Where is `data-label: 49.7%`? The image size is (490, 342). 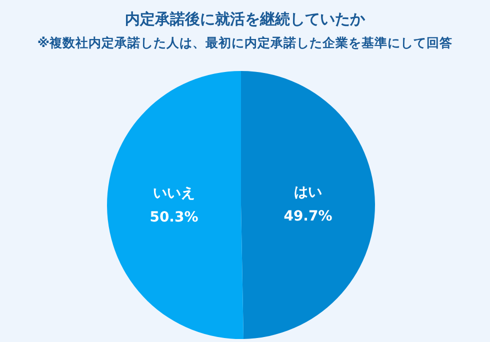
data-label: 49.7% is located at coordinates (308, 216).